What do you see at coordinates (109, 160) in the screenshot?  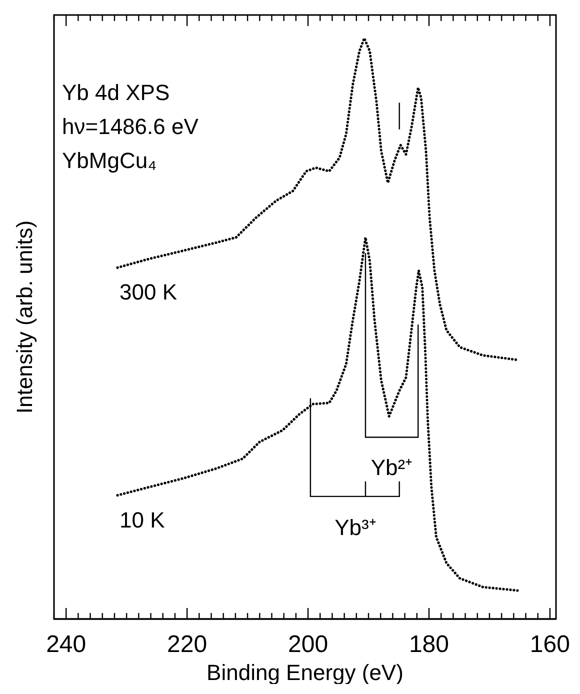 I see `annotation: YbMgCu₄` at bounding box center [109, 160].